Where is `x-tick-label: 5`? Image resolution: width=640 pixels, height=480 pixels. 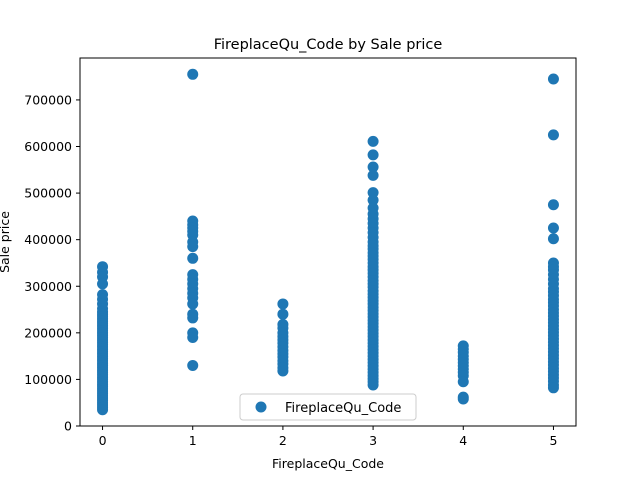
x-tick-label: 5 is located at coordinates (553, 440).